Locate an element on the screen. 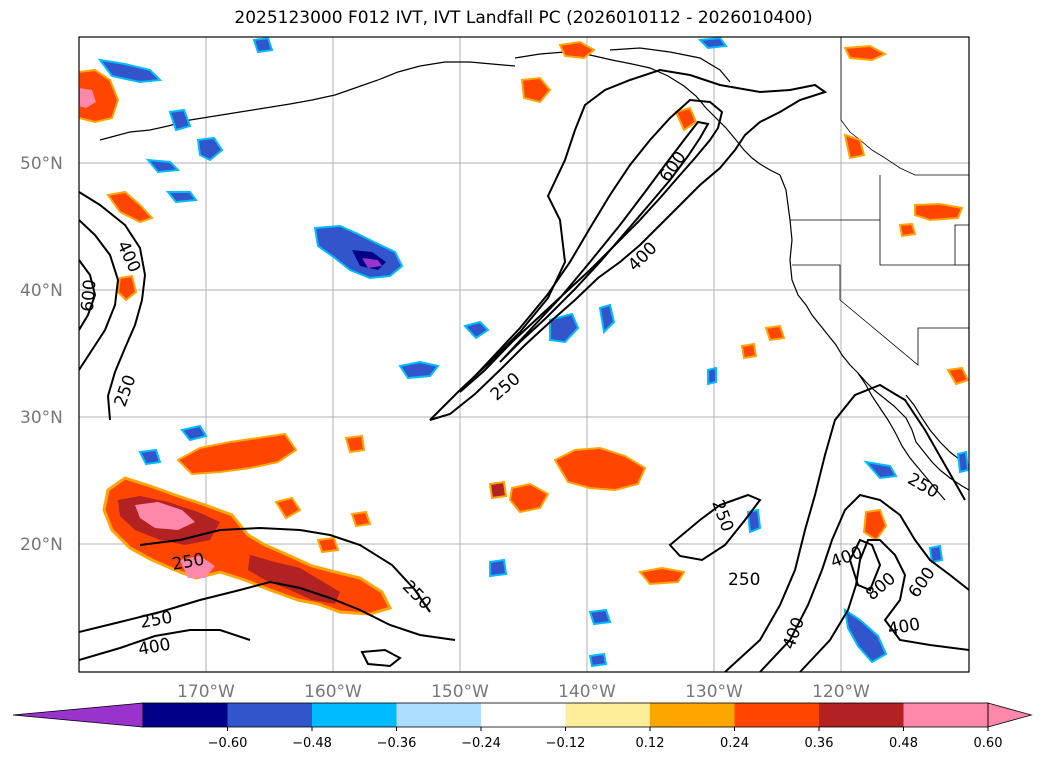 This screenshot has width=1047, height=765. lon-label-170w: 170°W is located at coordinates (206, 692).